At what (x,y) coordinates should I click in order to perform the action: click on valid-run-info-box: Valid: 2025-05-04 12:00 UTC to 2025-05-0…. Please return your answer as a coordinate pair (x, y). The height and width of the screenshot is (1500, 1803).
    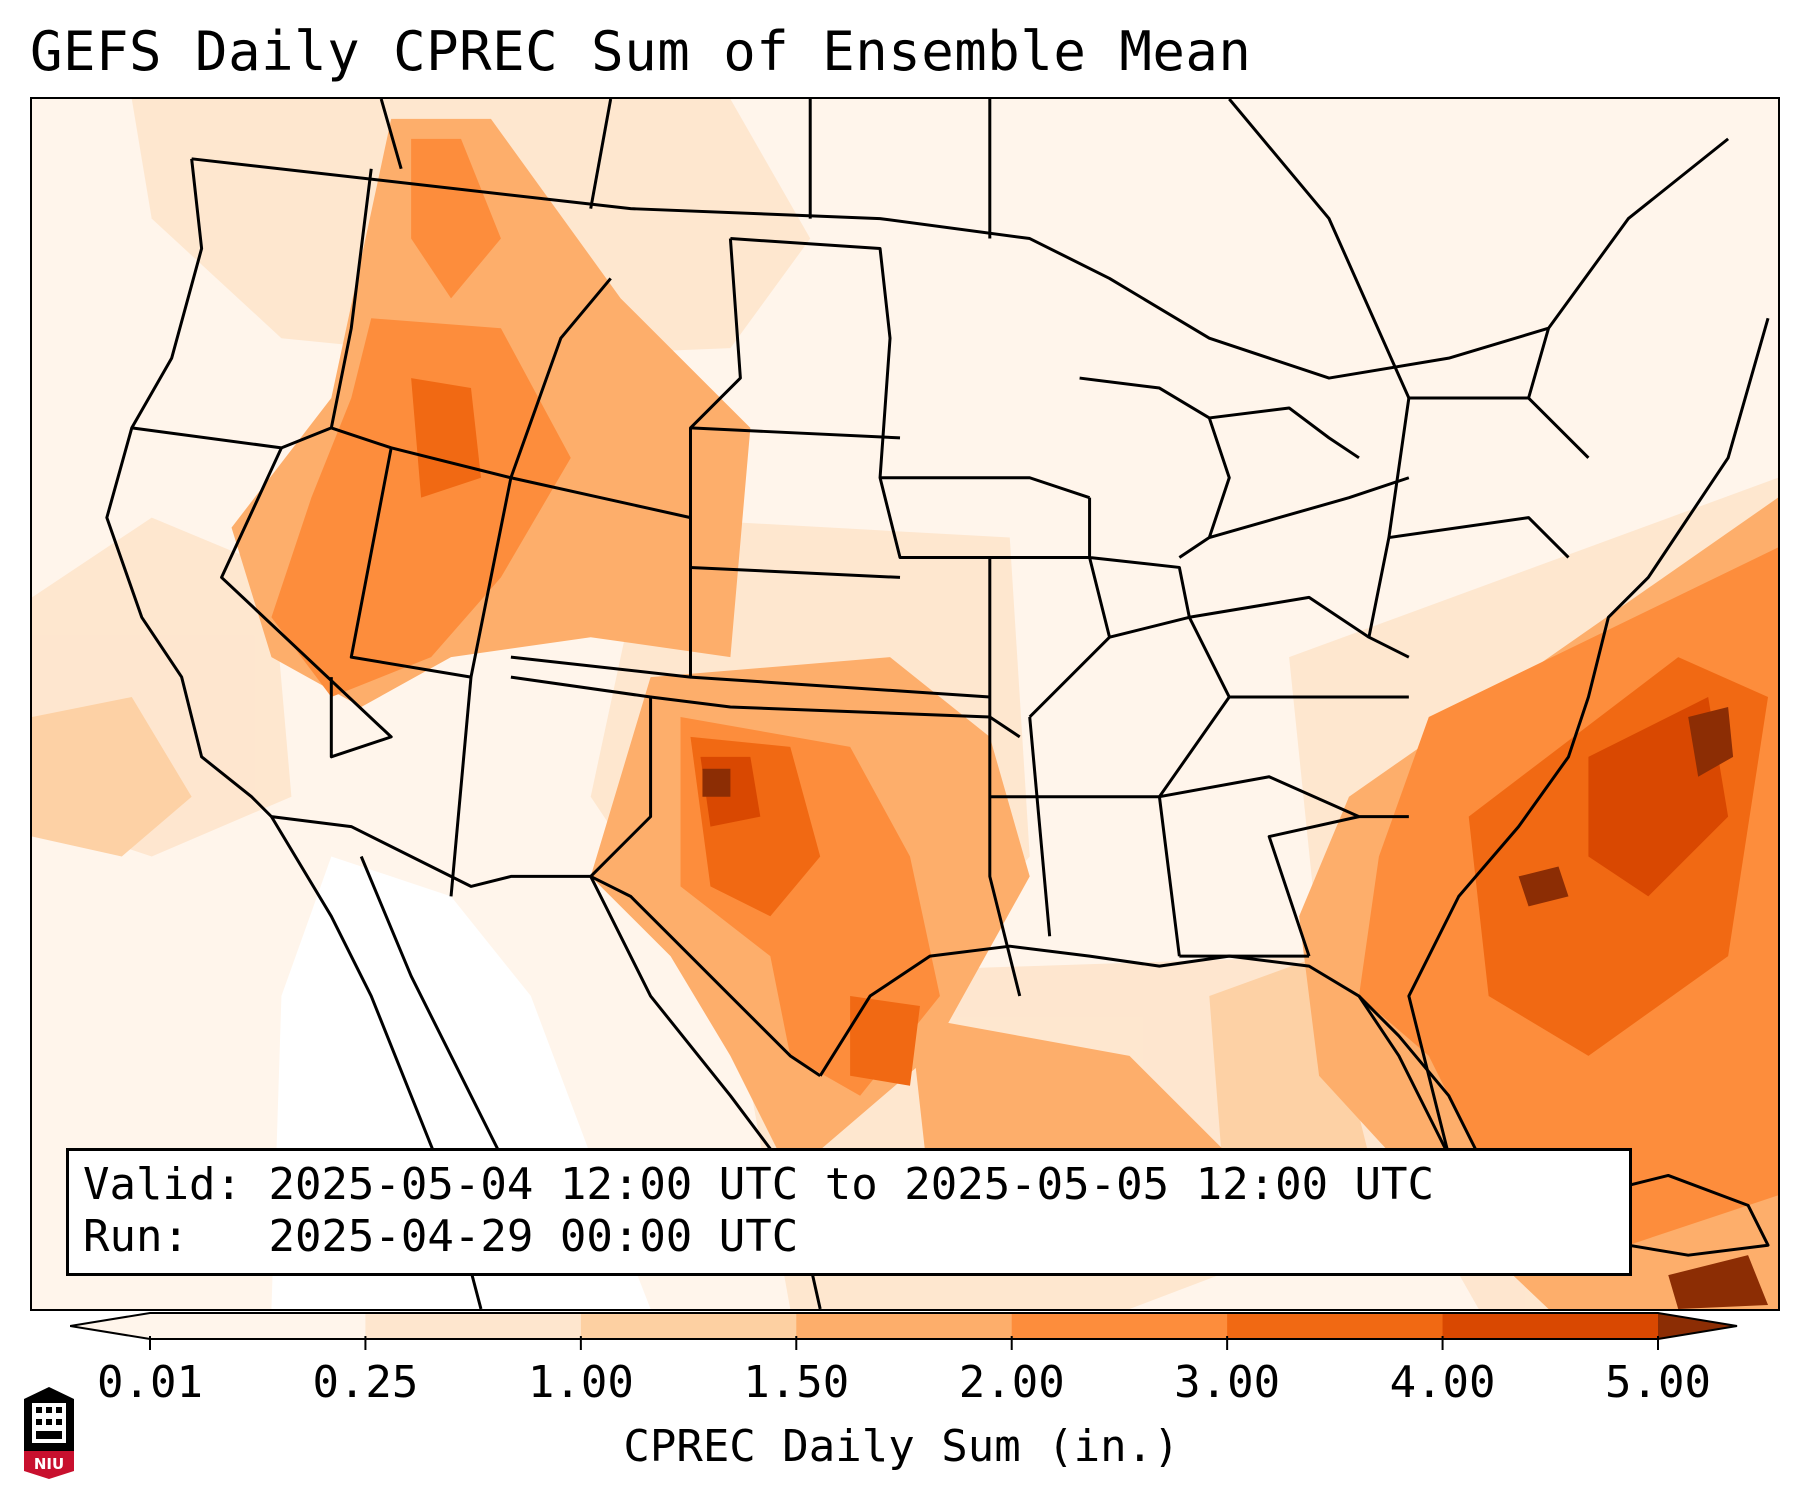
    Looking at the image, I should click on (849, 1212).